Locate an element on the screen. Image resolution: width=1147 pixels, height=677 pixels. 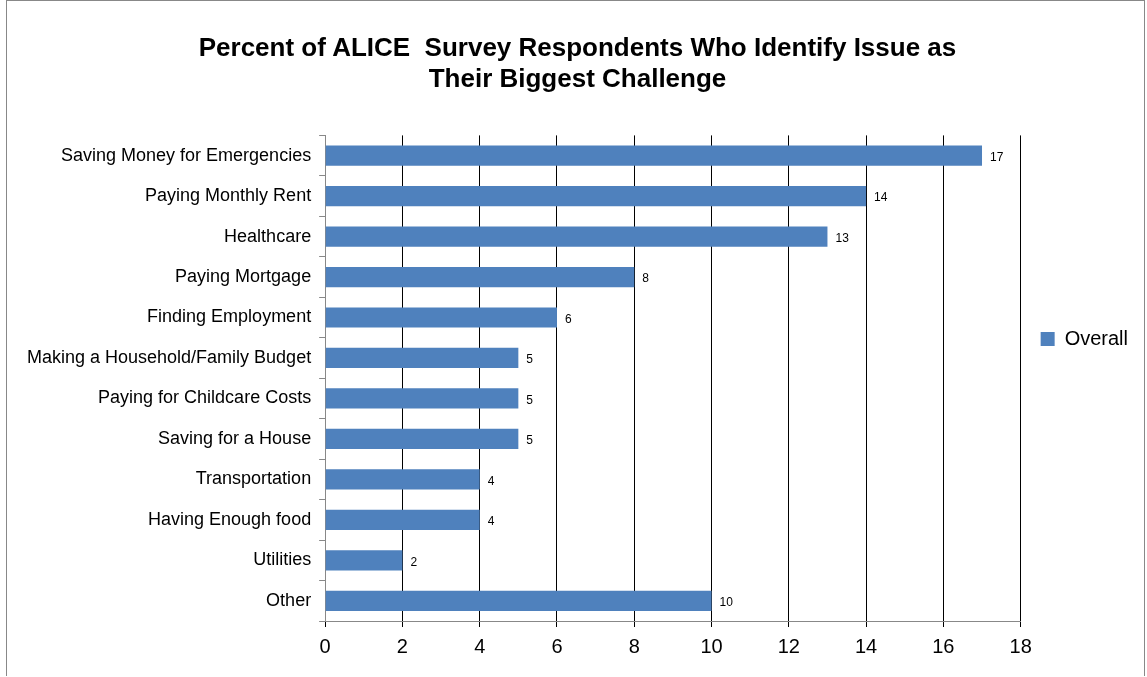
y-tick-label: Transportation is located at coordinates (253, 478).